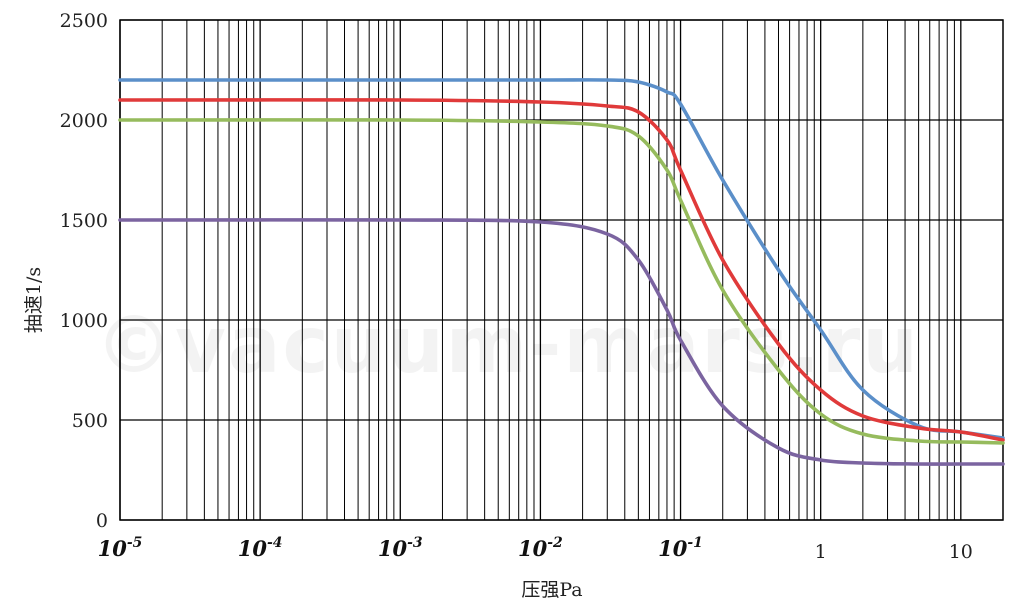 This screenshot has height=613, width=1024. What do you see at coordinates (507, 346) in the screenshot?
I see `watermark: ©vacuum-mars.ru` at bounding box center [507, 346].